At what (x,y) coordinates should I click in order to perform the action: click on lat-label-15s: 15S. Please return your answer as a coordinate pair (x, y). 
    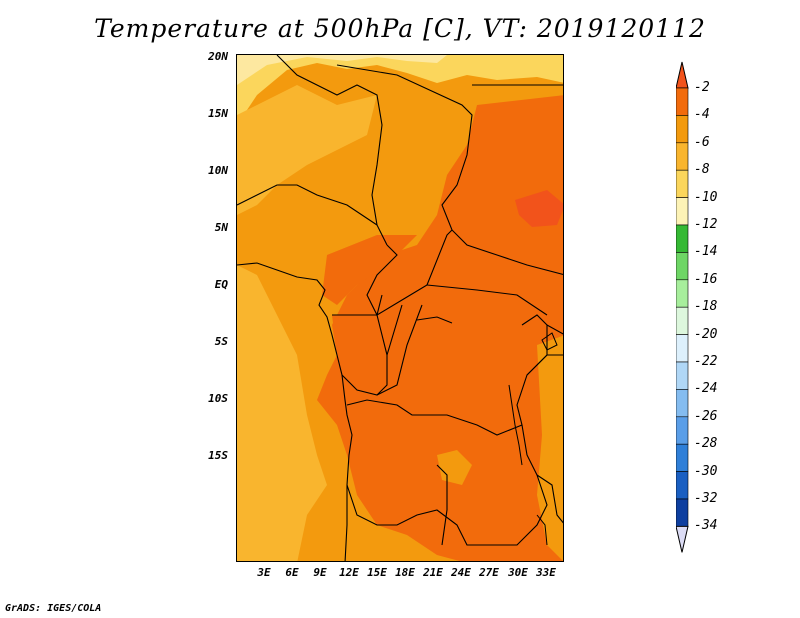
    Looking at the image, I should click on (218, 455).